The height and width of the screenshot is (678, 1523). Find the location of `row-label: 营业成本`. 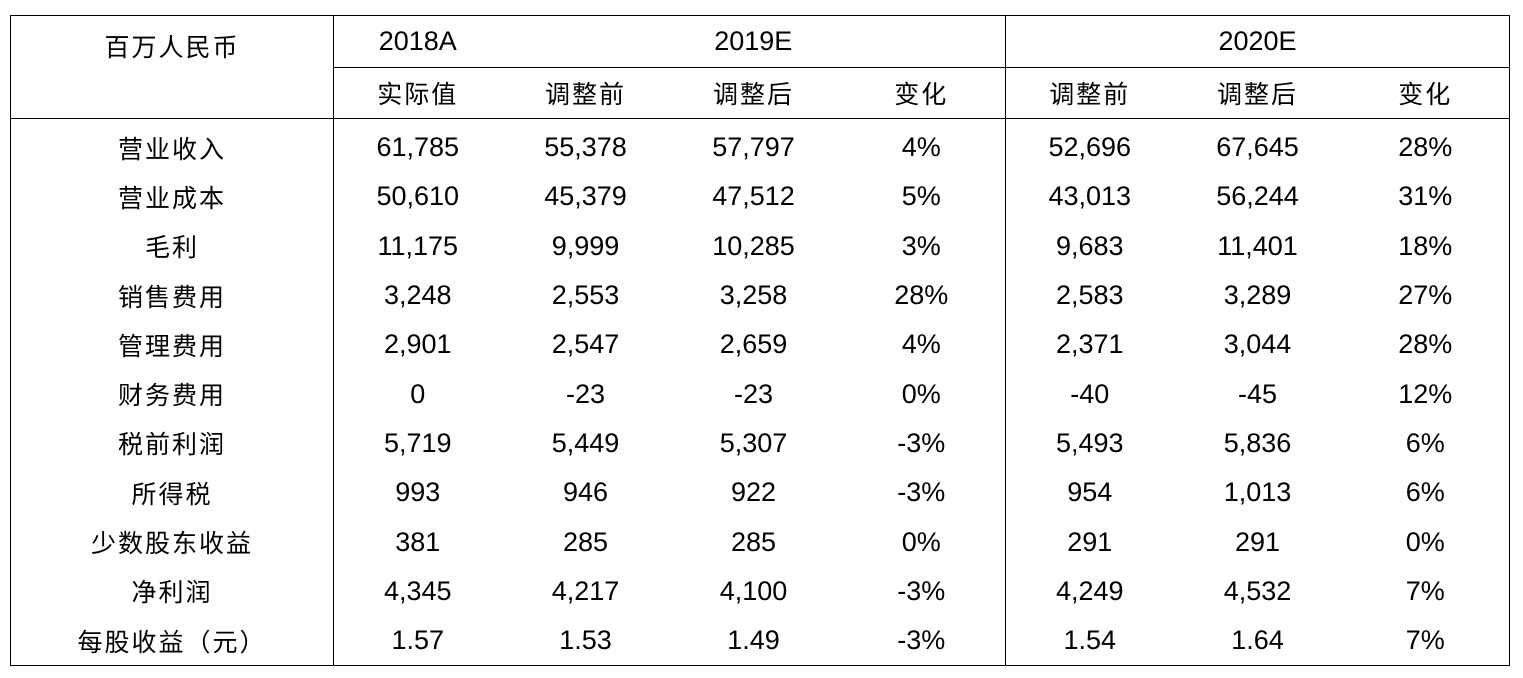

row-label: 营业成本 is located at coordinates (172, 197).